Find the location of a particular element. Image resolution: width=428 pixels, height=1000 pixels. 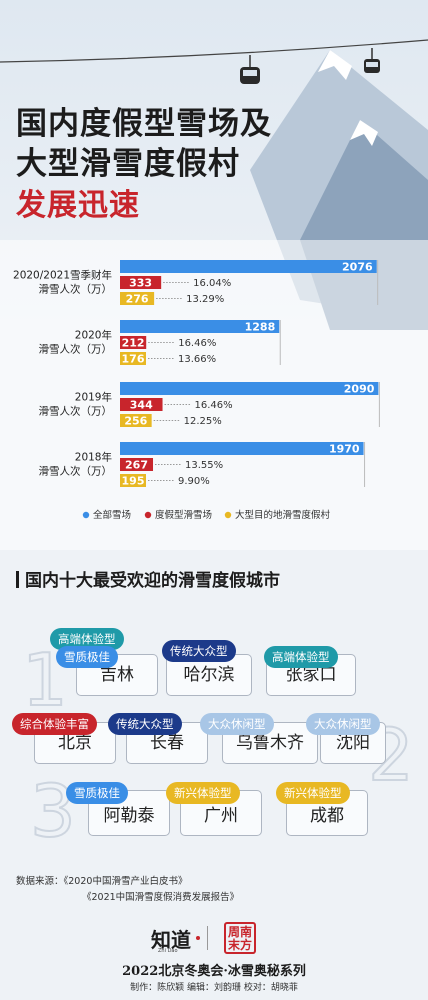

share-label: 9.90% is located at coordinates (194, 481).